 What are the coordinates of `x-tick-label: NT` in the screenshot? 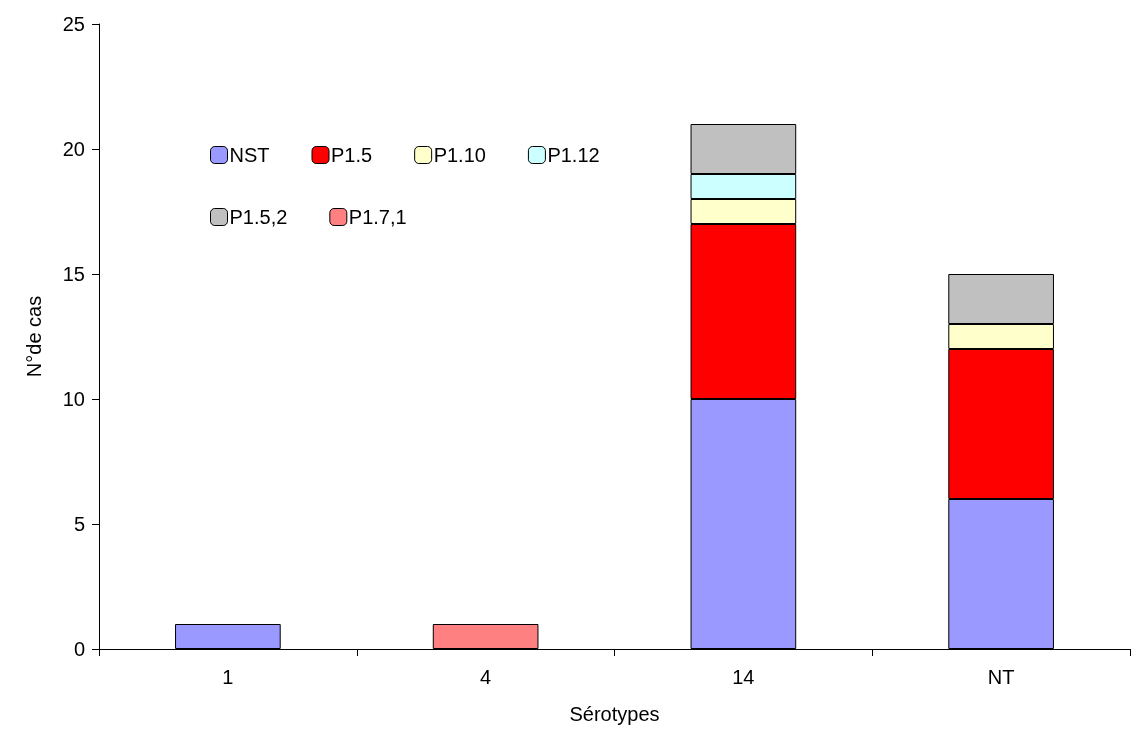 It's located at (1001, 677).